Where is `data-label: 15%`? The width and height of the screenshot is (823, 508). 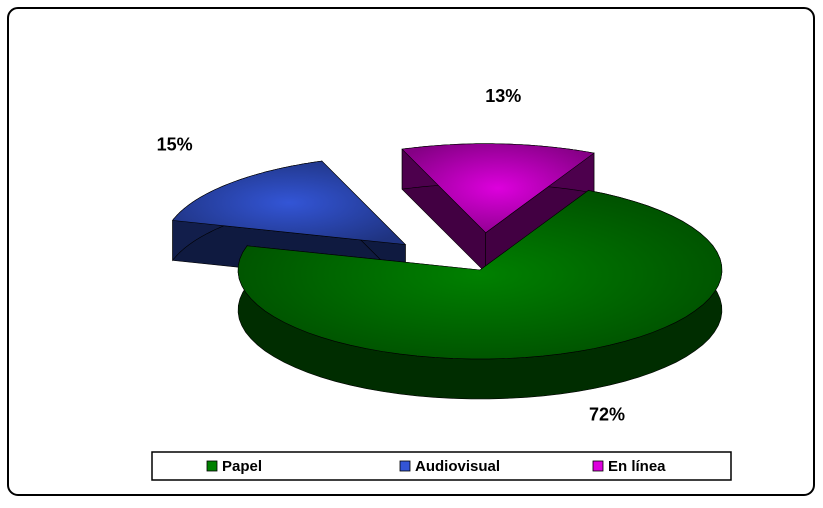
data-label: 15% is located at coordinates (175, 145).